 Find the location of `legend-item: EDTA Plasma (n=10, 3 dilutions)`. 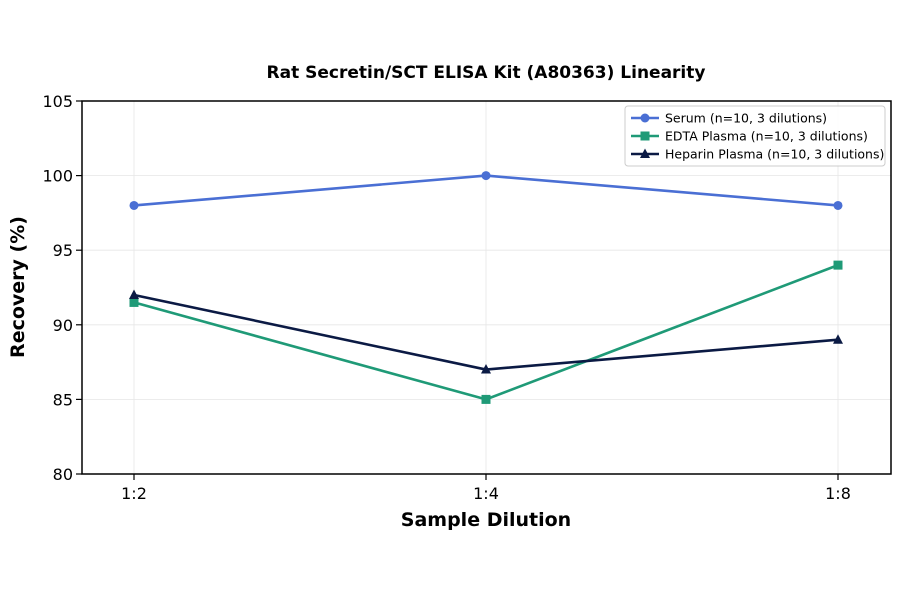

legend-item: EDTA Plasma (n=10, 3 dilutions) is located at coordinates (749, 136).